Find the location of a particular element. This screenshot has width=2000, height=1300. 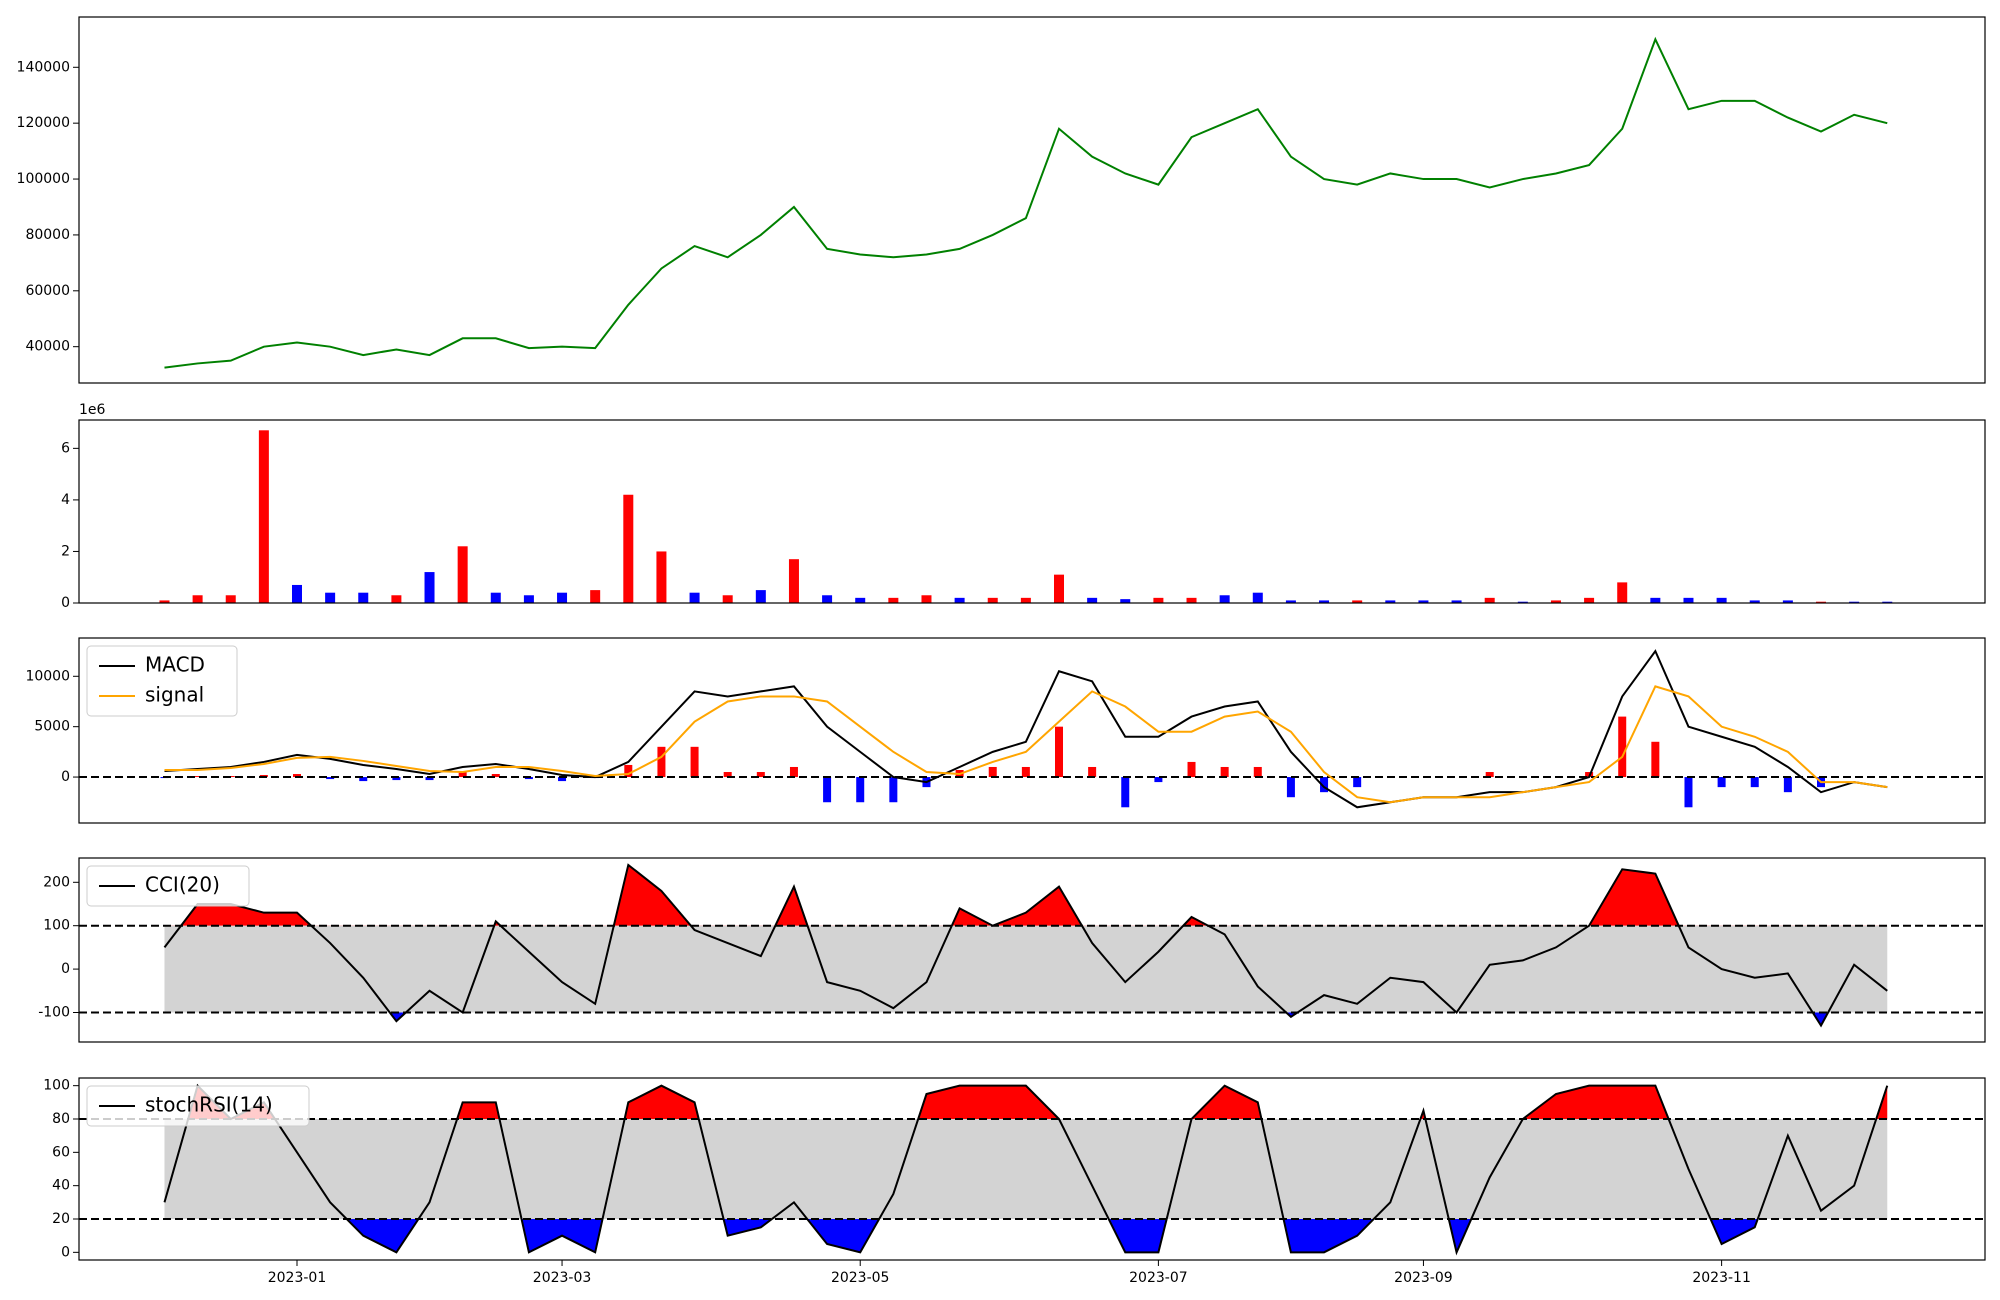

legend-label: stochRSI(14) is located at coordinates (209, 1105).